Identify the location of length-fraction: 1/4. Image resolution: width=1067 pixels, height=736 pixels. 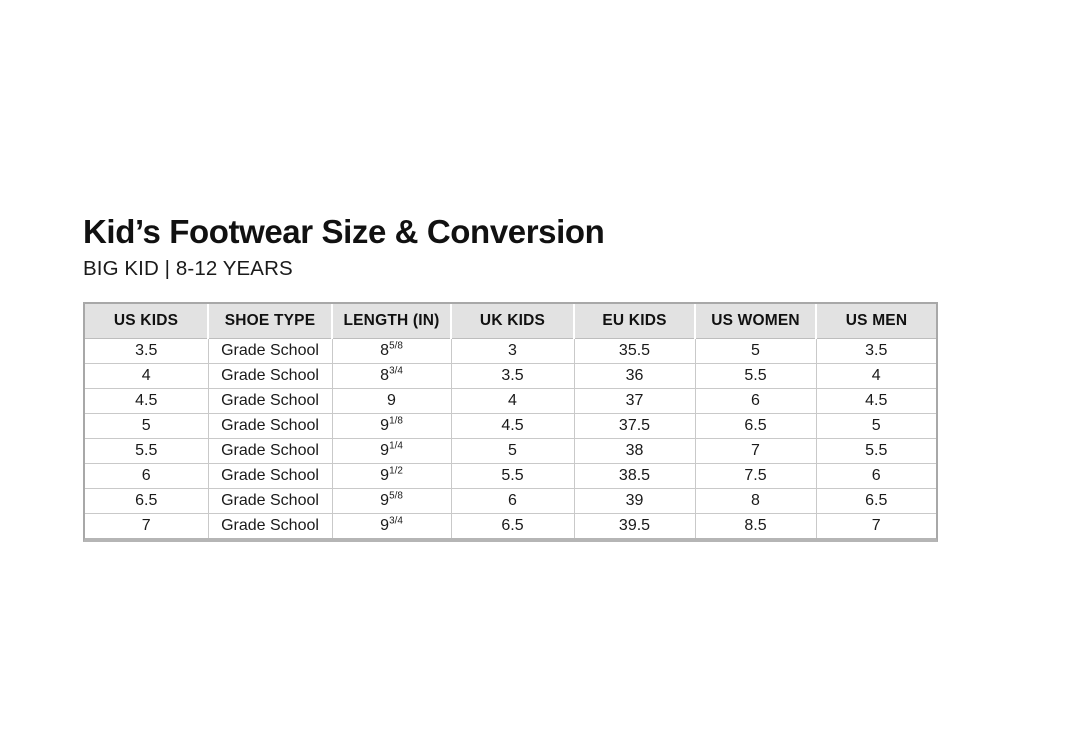
(396, 446).